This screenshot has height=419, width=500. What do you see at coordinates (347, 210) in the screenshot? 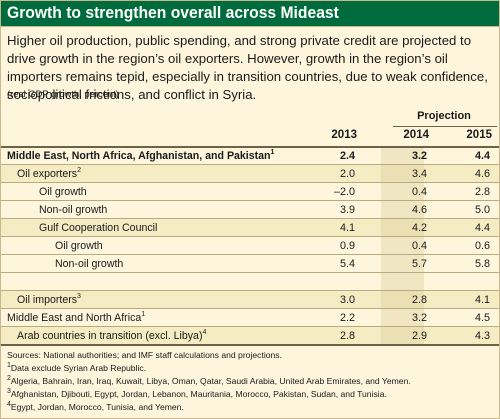
I see `table-cell: 3.9` at bounding box center [347, 210].